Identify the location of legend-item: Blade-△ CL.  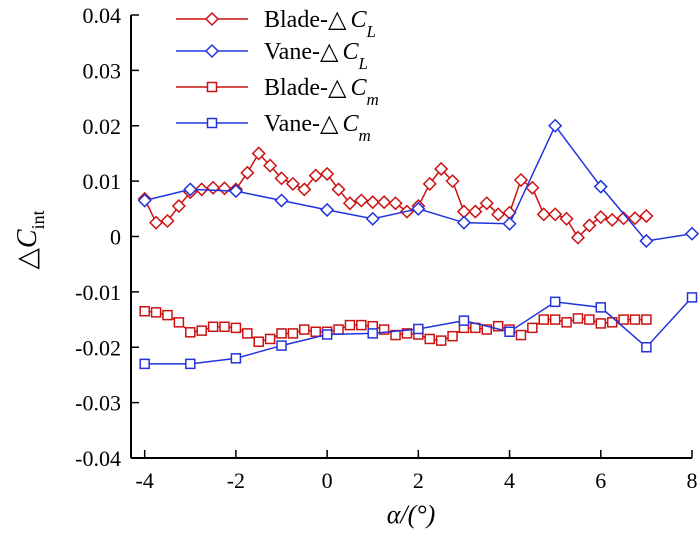
(276, 24).